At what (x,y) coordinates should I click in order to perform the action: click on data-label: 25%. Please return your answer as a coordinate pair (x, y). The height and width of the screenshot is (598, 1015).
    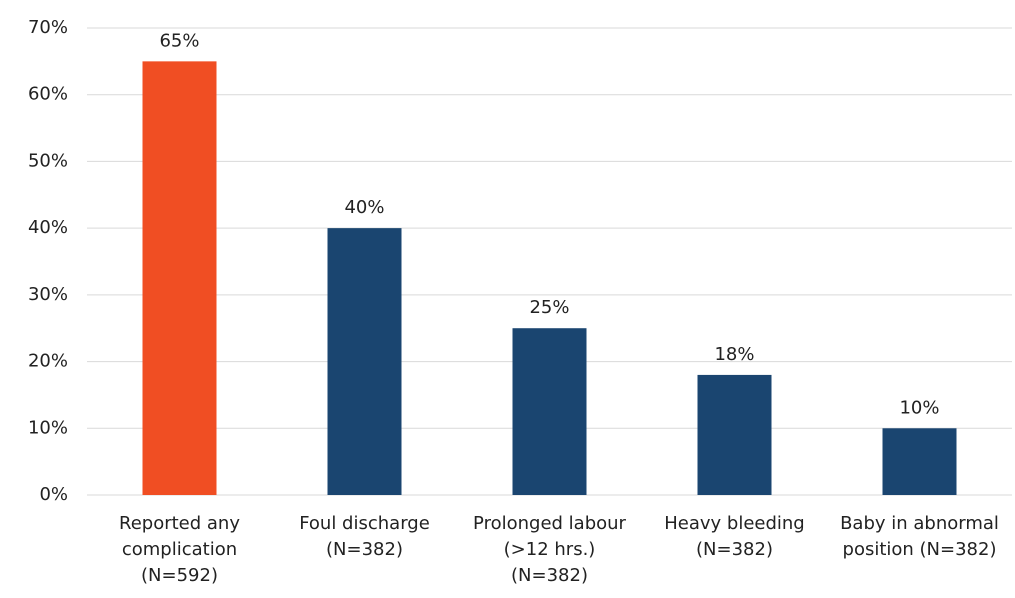
    Looking at the image, I should click on (549, 307).